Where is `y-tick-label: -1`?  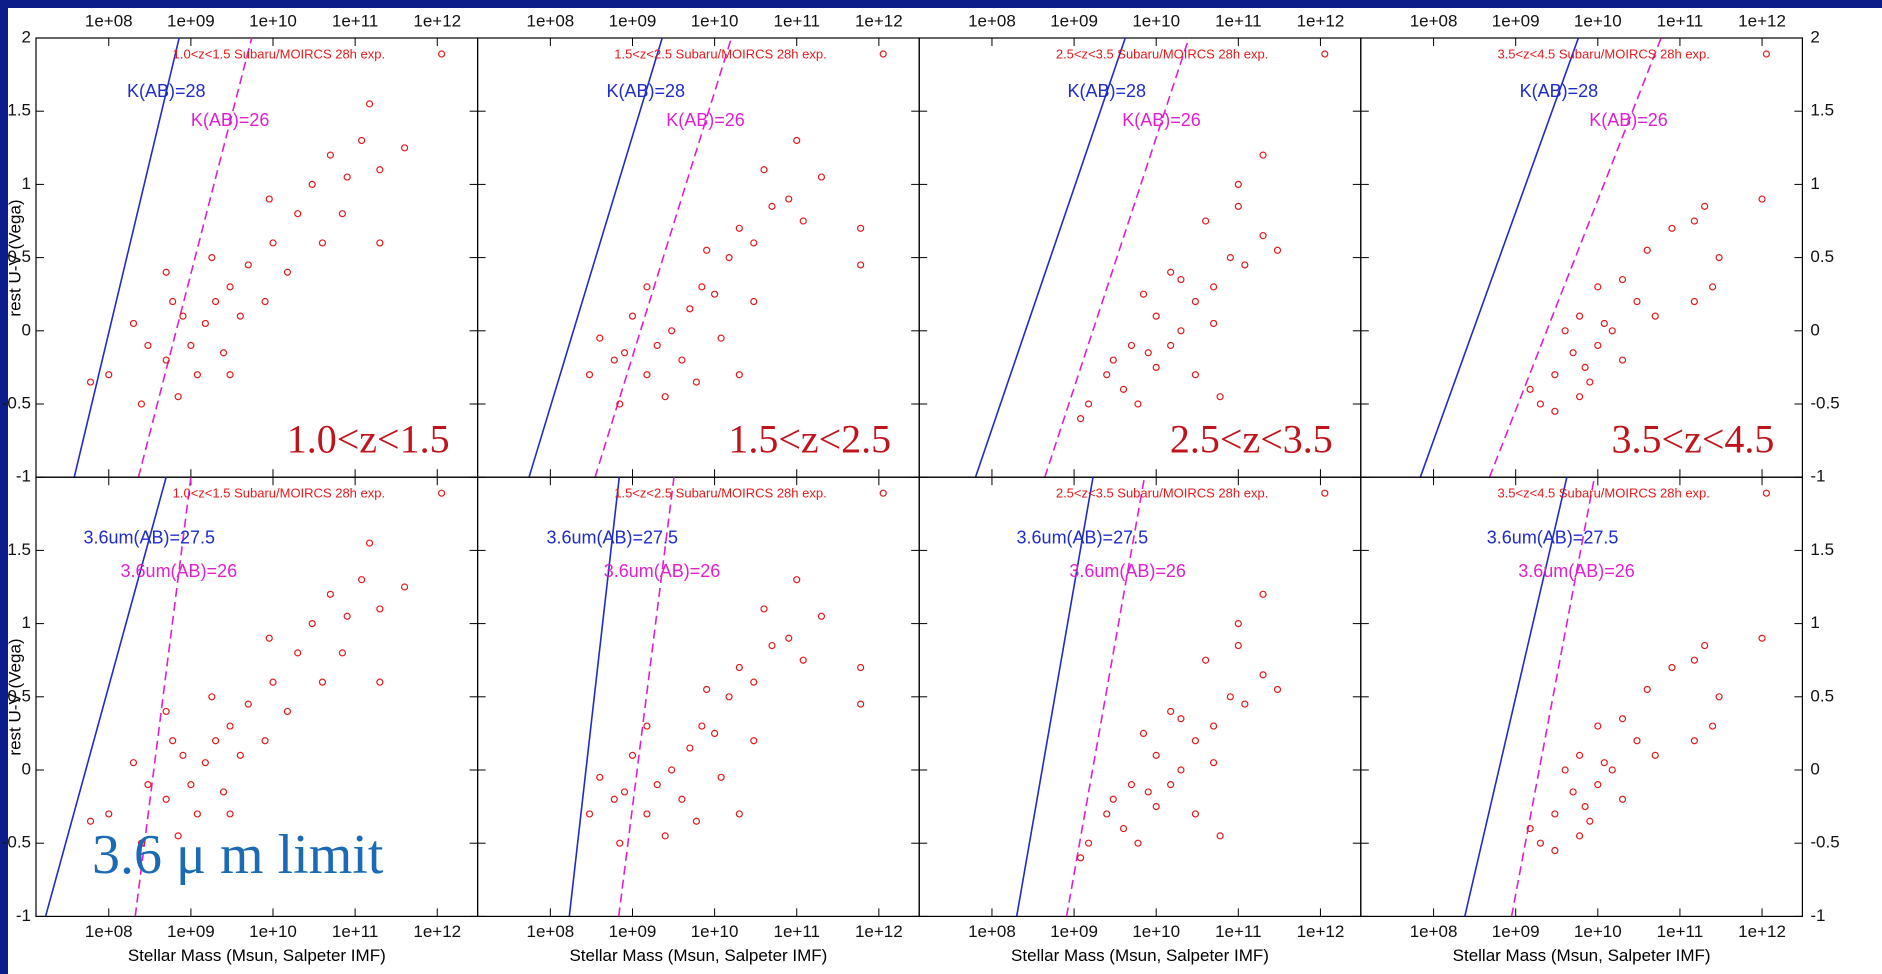 y-tick-label: -1 is located at coordinates (1817, 915).